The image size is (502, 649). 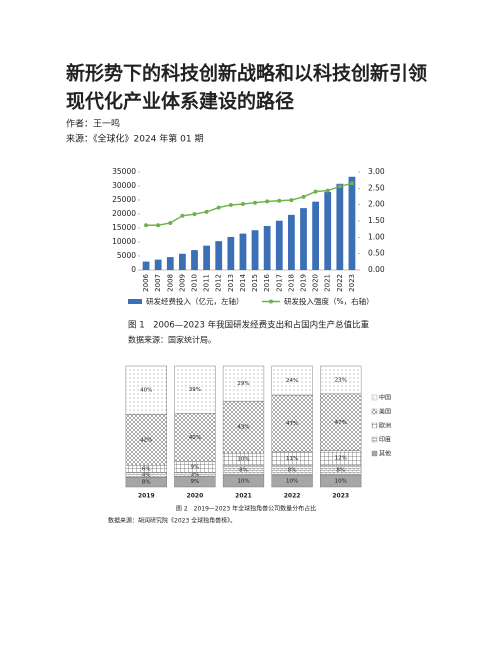 I want to click on y-tick-label: 0, so click(x=133, y=269).